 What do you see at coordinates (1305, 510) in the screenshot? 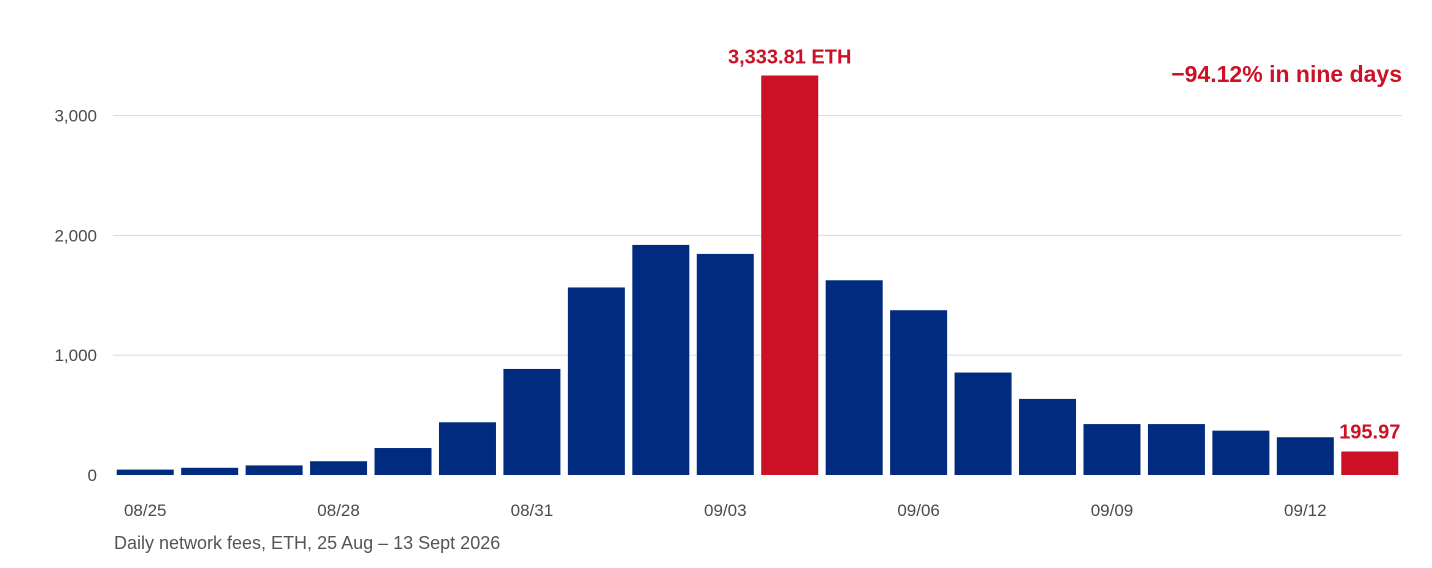
I see `x-tick-label: 09/12` at bounding box center [1305, 510].